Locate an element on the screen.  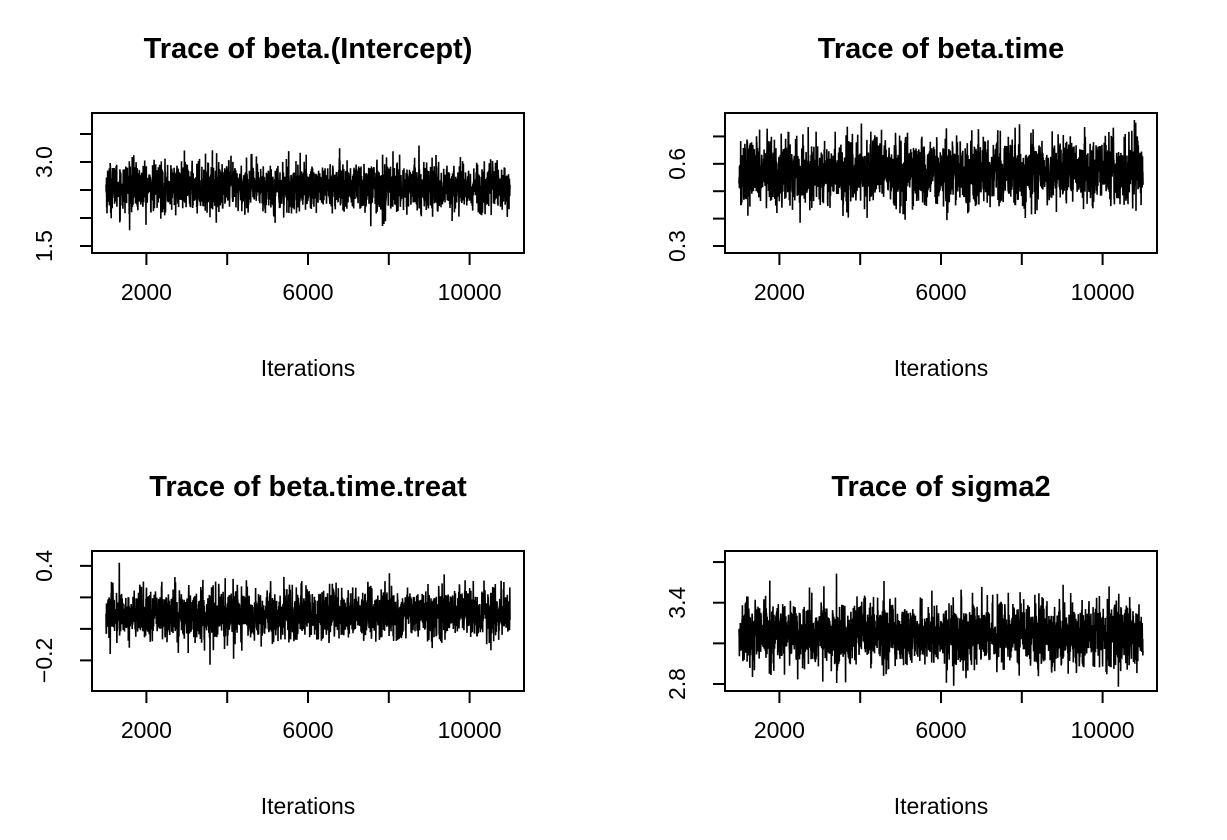
y-tick-label: −0.2 is located at coordinates (44, 660).